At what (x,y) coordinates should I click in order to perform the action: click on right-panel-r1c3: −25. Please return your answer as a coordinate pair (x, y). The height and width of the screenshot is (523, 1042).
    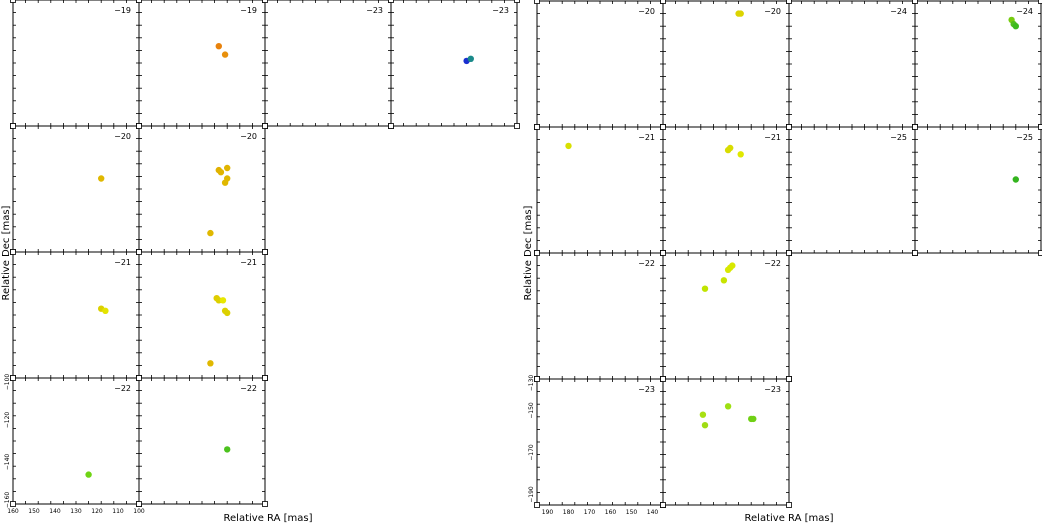
    Looking at the image, I should click on (977, 190).